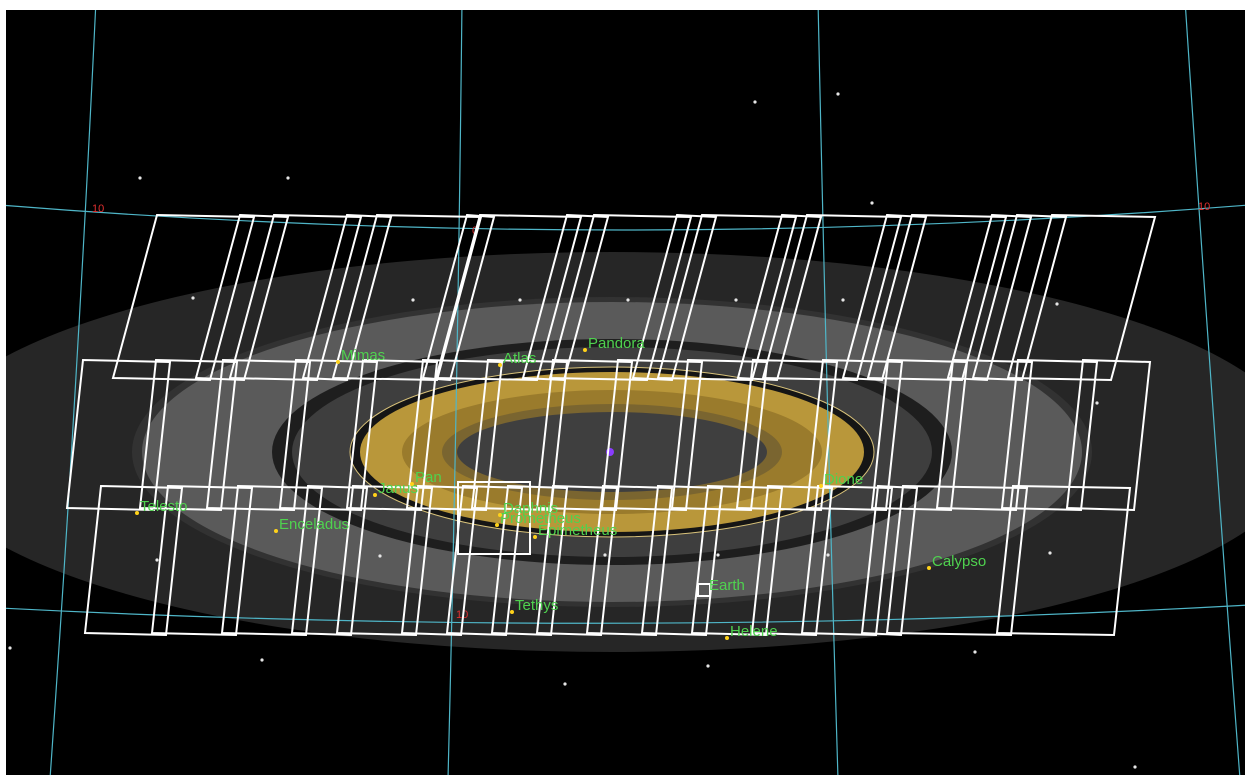 Image resolution: width=1249 pixels, height=779 pixels. I want to click on calypso-marker, so click(929, 568).